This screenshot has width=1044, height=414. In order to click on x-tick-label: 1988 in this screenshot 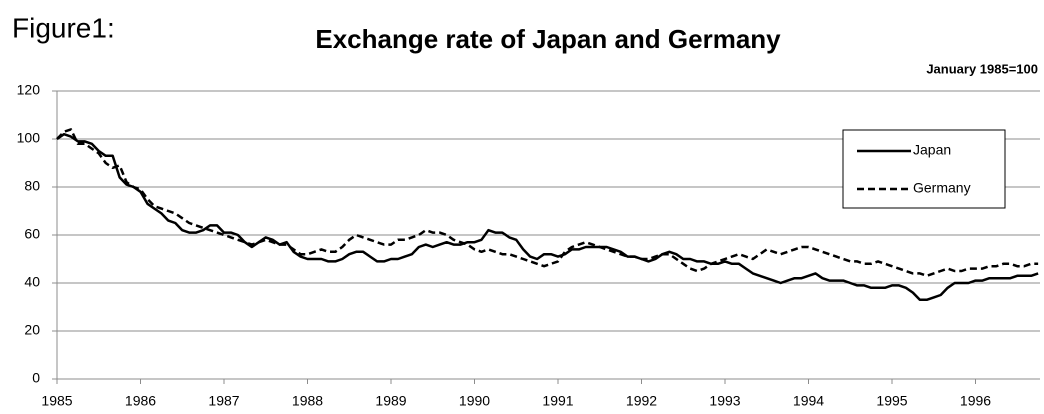, I will do `click(307, 401)`.